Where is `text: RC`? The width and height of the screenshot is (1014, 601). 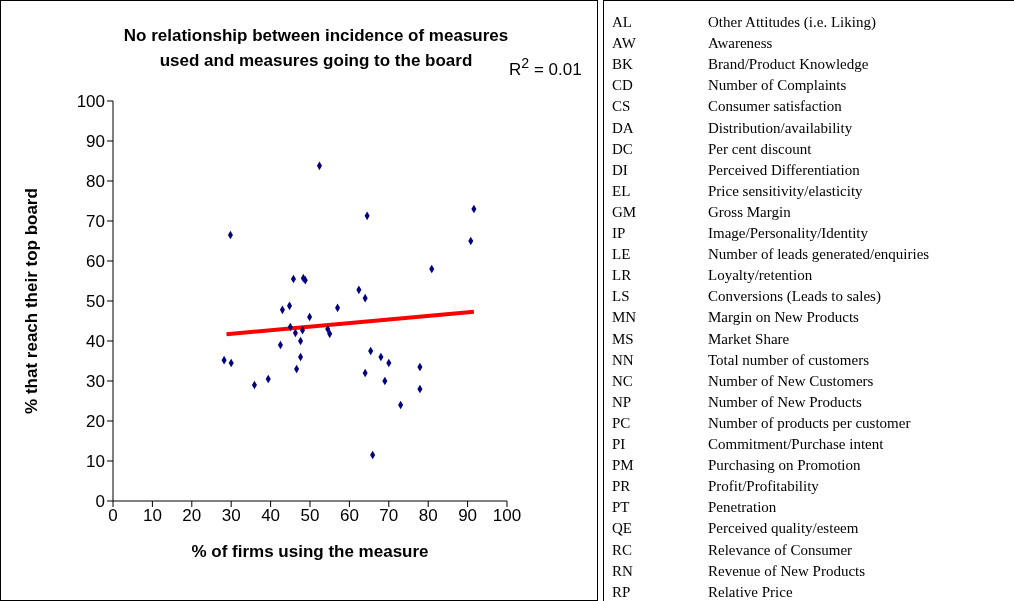
text: RC is located at coordinates (622, 549).